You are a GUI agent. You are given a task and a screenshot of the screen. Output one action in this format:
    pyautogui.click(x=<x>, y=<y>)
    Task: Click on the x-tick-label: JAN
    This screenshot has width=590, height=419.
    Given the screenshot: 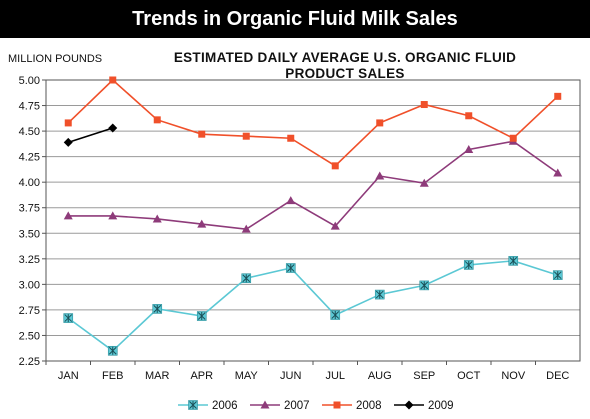 What is the action you would take?
    pyautogui.click(x=68, y=376)
    